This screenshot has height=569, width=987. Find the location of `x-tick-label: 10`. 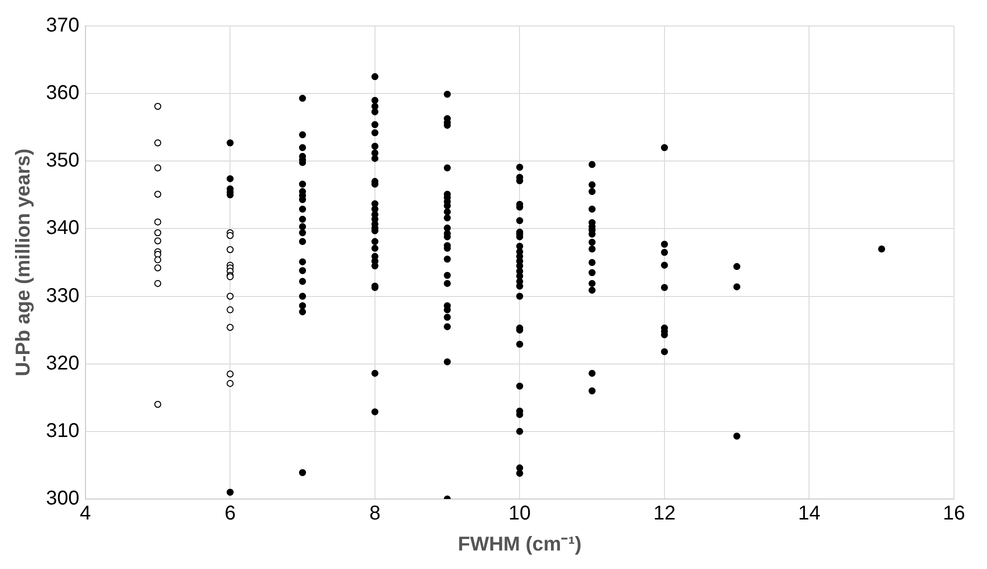

x-tick-label: 10 is located at coordinates (519, 513).